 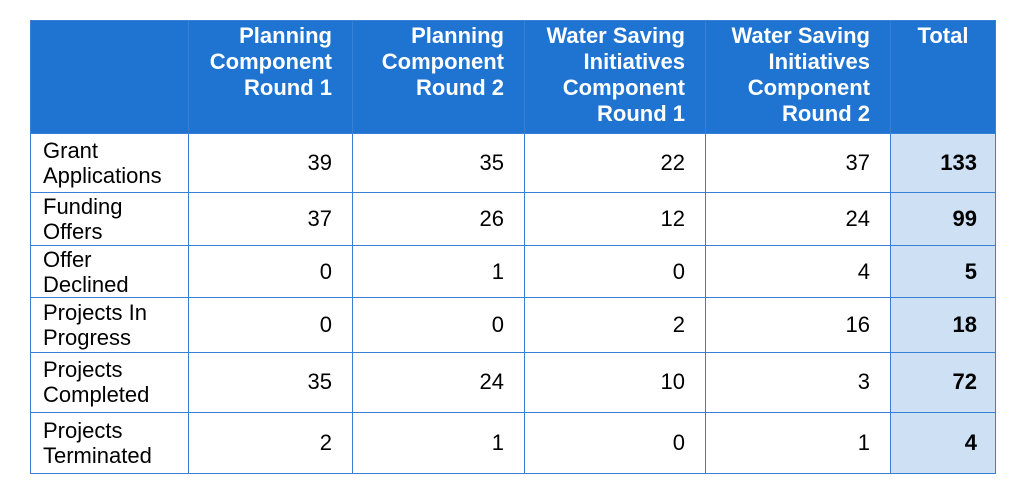 What do you see at coordinates (615, 163) in the screenshot?
I see `value-cell: 22` at bounding box center [615, 163].